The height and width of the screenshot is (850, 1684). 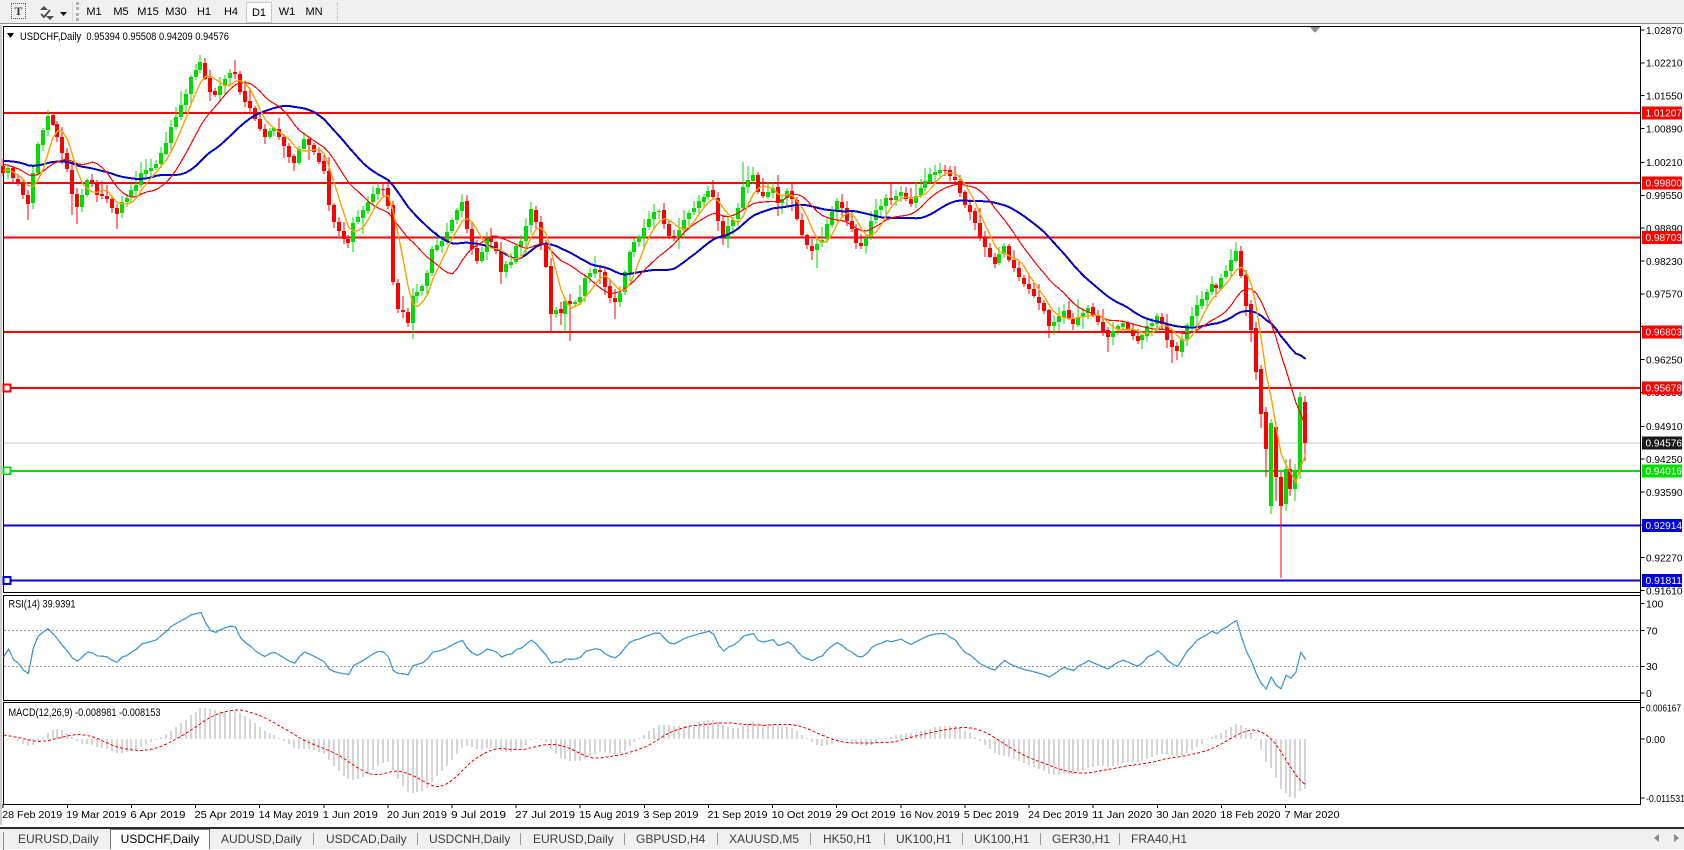 What do you see at coordinates (1664, 183) in the screenshot?
I see `svg-text: 0.99800` at bounding box center [1664, 183].